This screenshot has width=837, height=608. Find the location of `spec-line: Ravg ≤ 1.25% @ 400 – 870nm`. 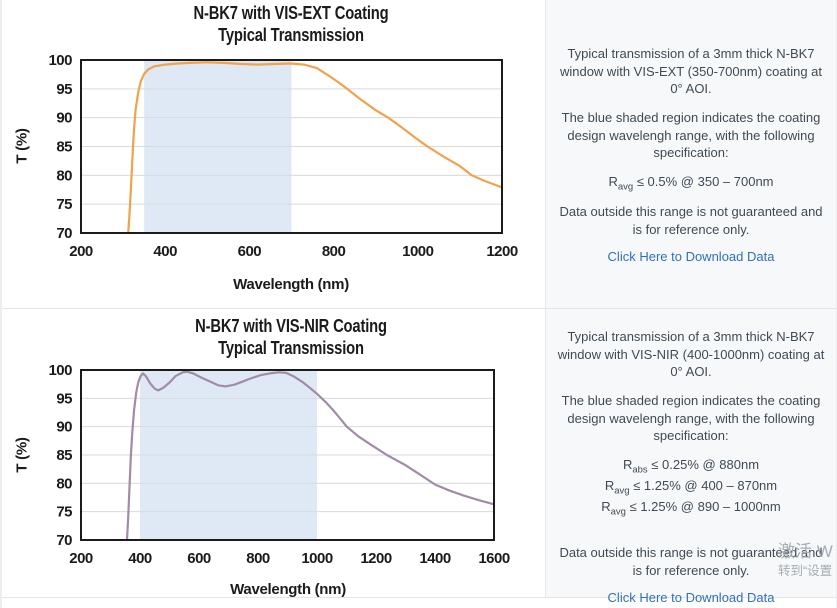

spec-line: Ravg ≤ 1.25% @ 400 – 870nm is located at coordinates (691, 487).